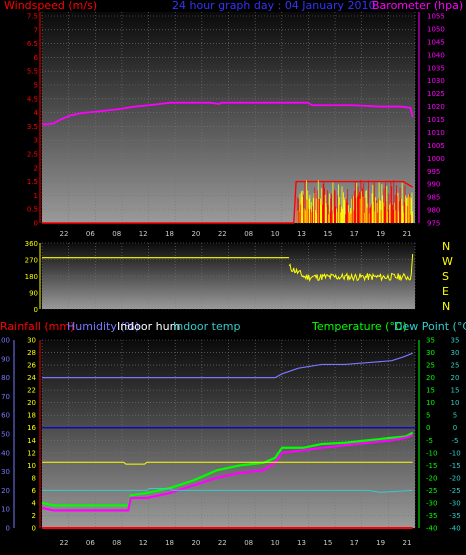  What do you see at coordinates (31, 441) in the screenshot?
I see `rainfall-tick-label: 14` at bounding box center [31, 441].